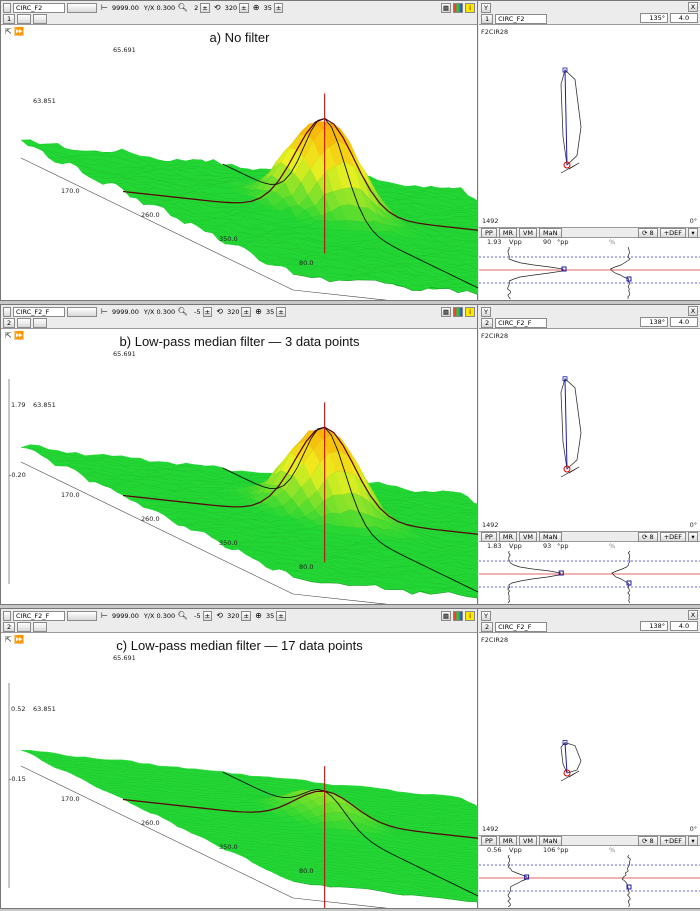  I want to click on index-button: 1, so click(9, 18).